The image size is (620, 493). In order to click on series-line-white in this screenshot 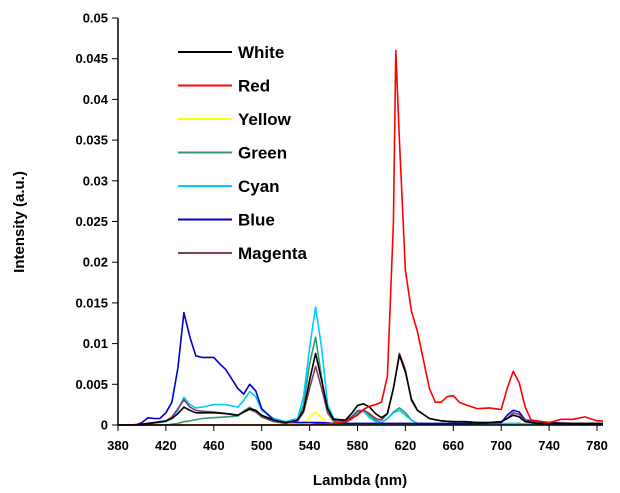, I will do `click(360, 389)`.